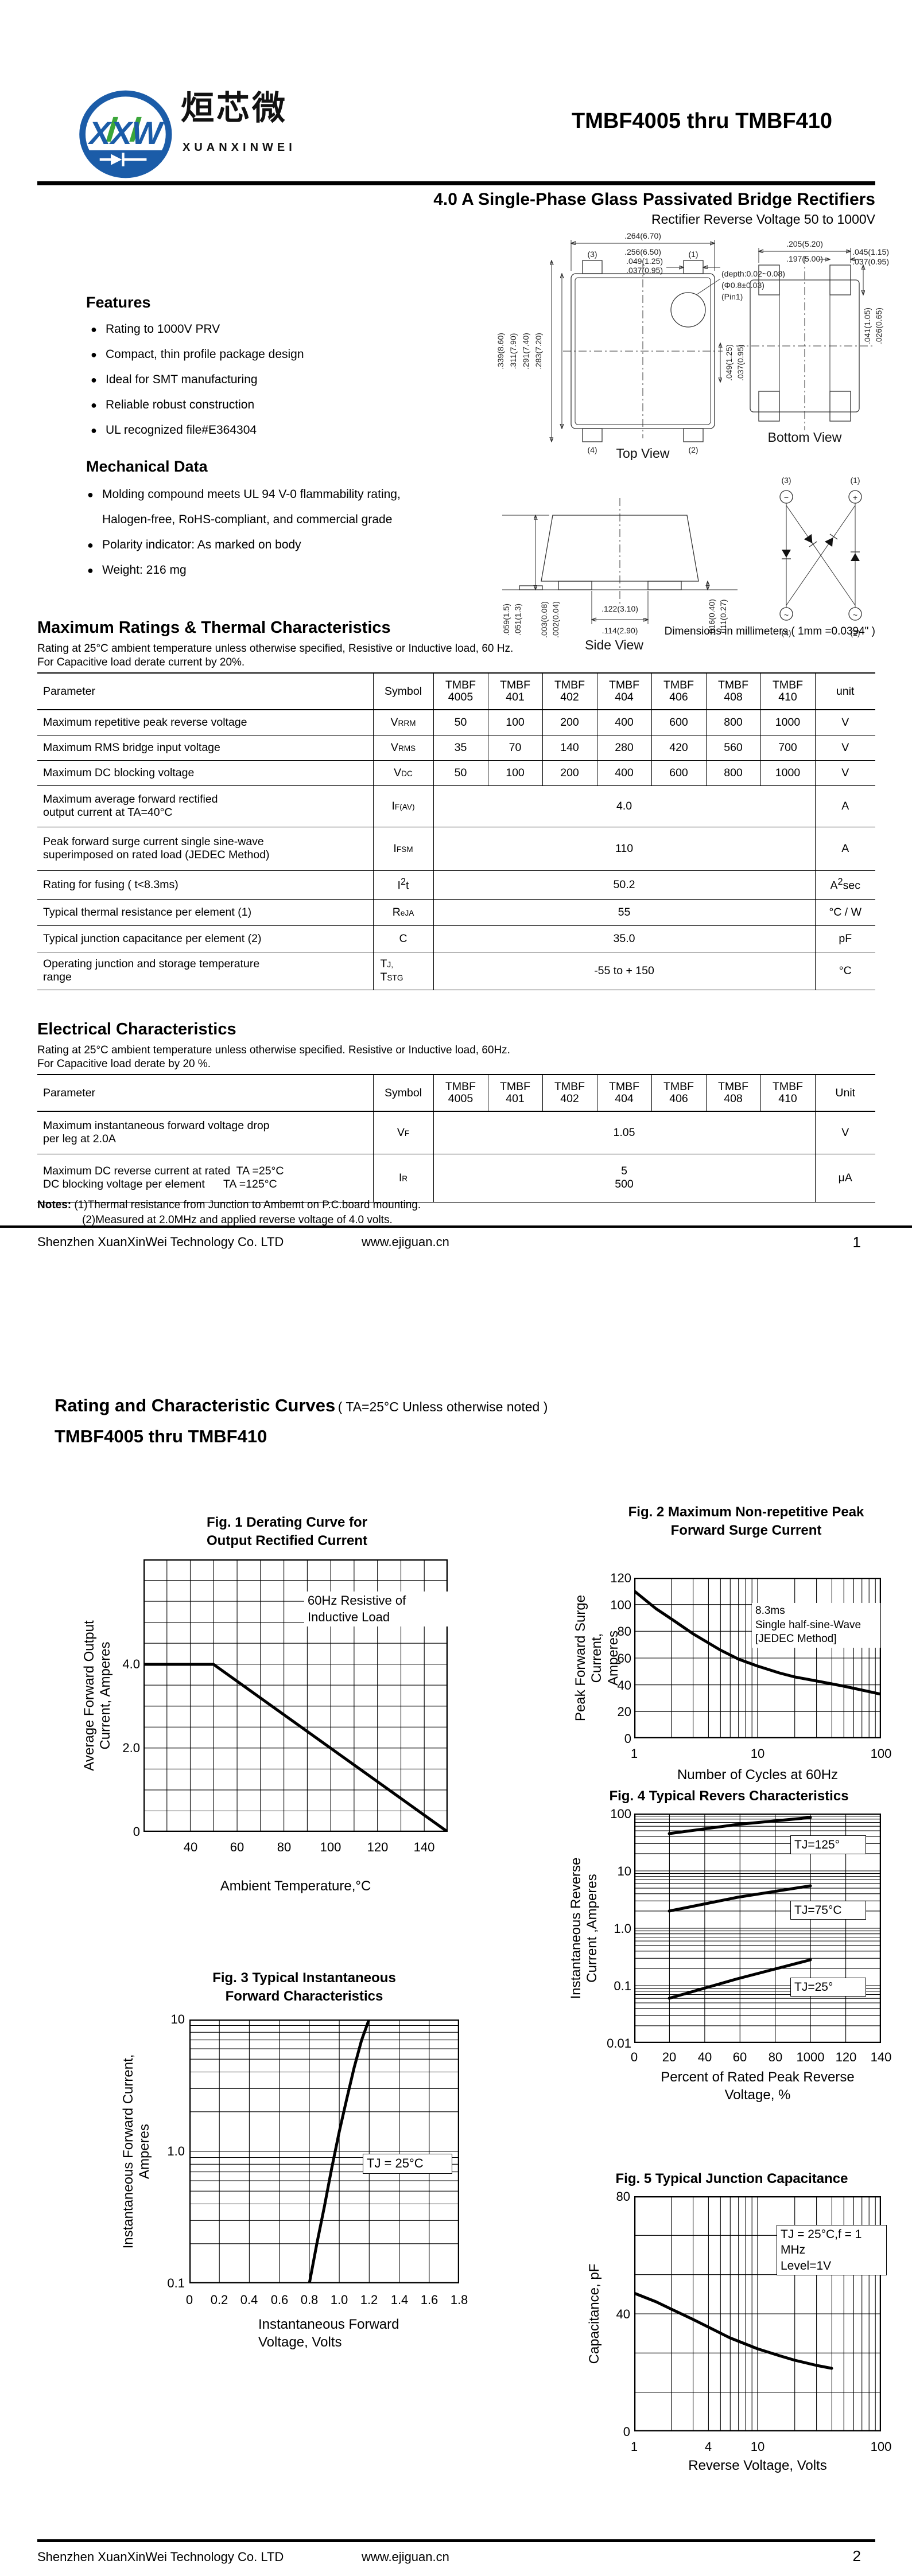 The height and width of the screenshot is (2576, 912). Describe the element at coordinates (878, 326) in the screenshot. I see `svg-text: .026(0.65)` at that location.